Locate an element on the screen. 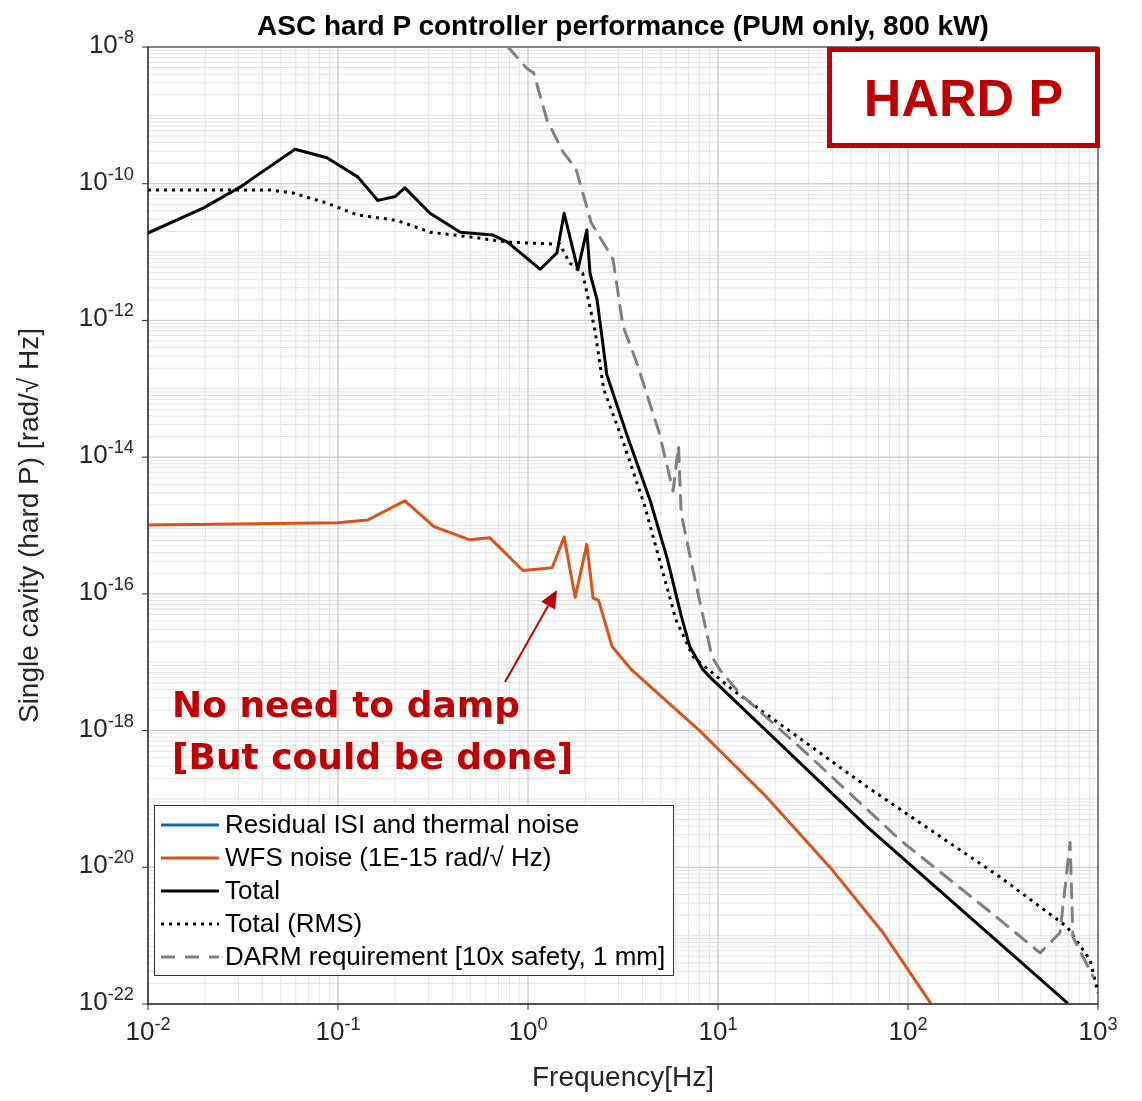 The image size is (1142, 1101). legend-label: Total (RMS) is located at coordinates (294, 923).